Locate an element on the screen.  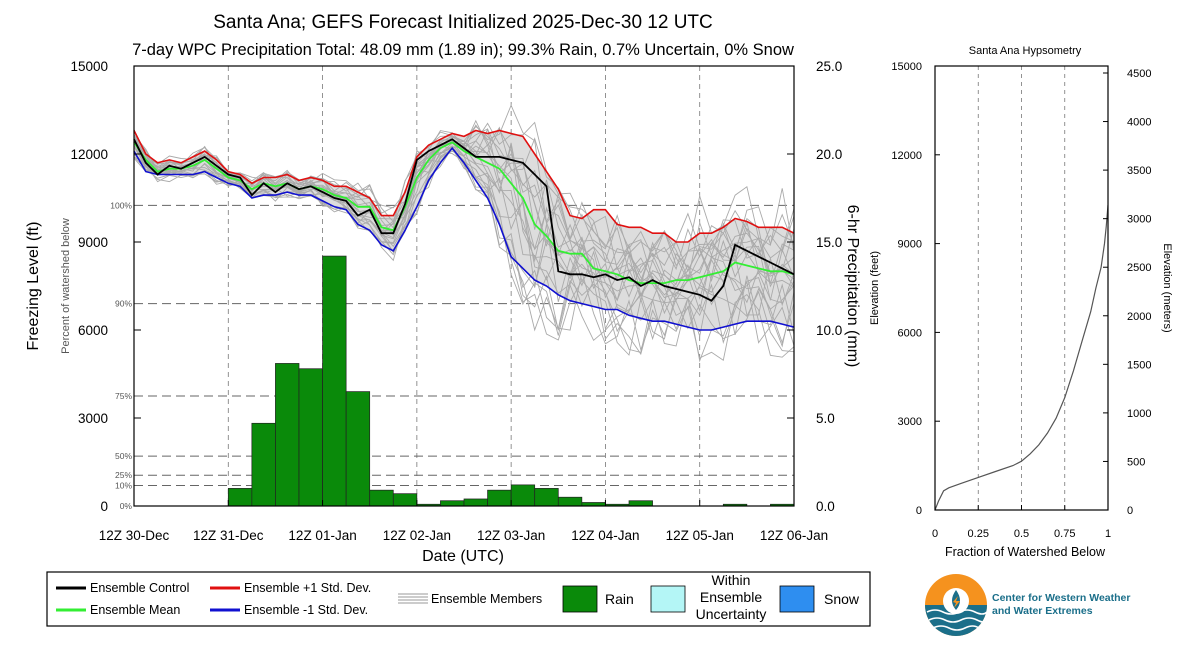
x-tick-label: 12Z 04-Jan is located at coordinates (605, 535).